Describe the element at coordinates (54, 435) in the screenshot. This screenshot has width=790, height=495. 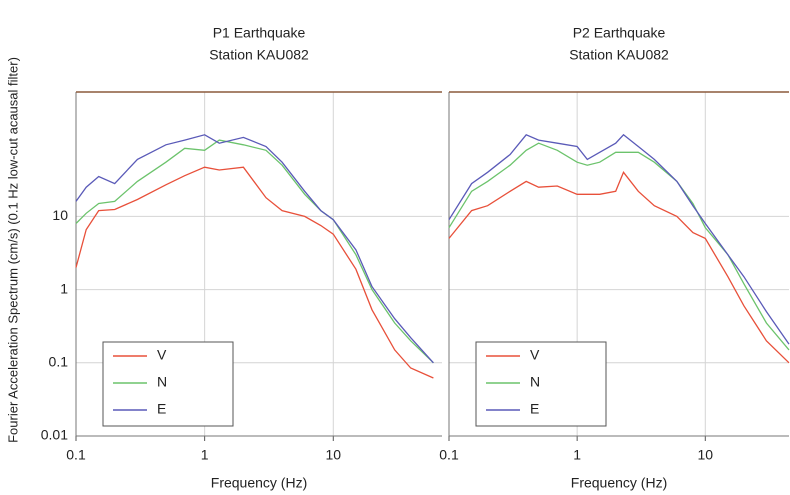
I see `y-tick-label: 0.01` at that location.